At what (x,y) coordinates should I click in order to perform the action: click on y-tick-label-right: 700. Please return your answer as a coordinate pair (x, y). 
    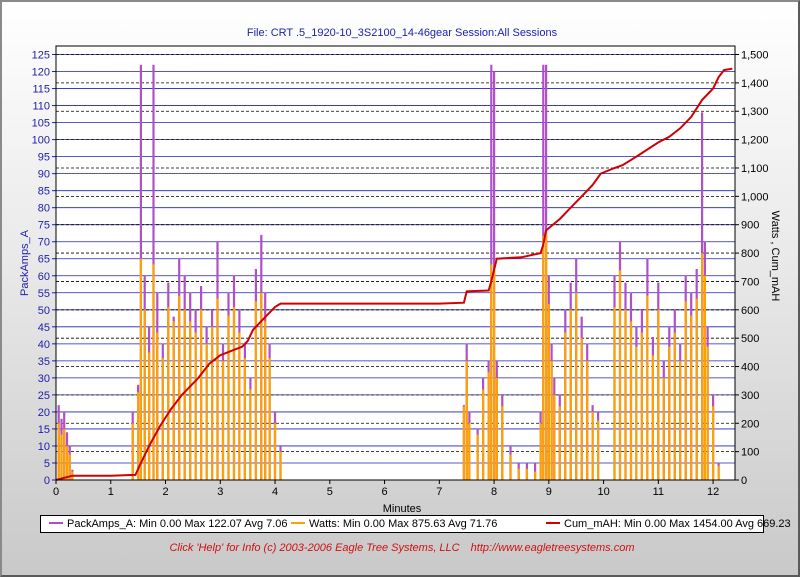
    Looking at the image, I should click on (750, 282).